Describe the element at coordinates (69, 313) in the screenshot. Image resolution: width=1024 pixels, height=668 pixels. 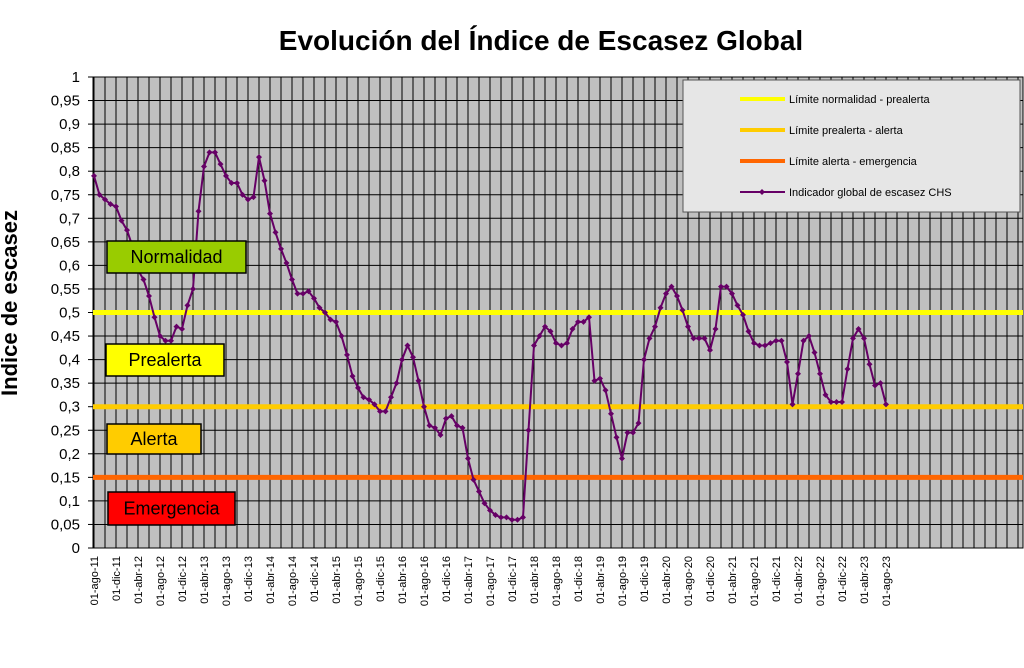
I see `y-tick-label: 0,5` at that location.